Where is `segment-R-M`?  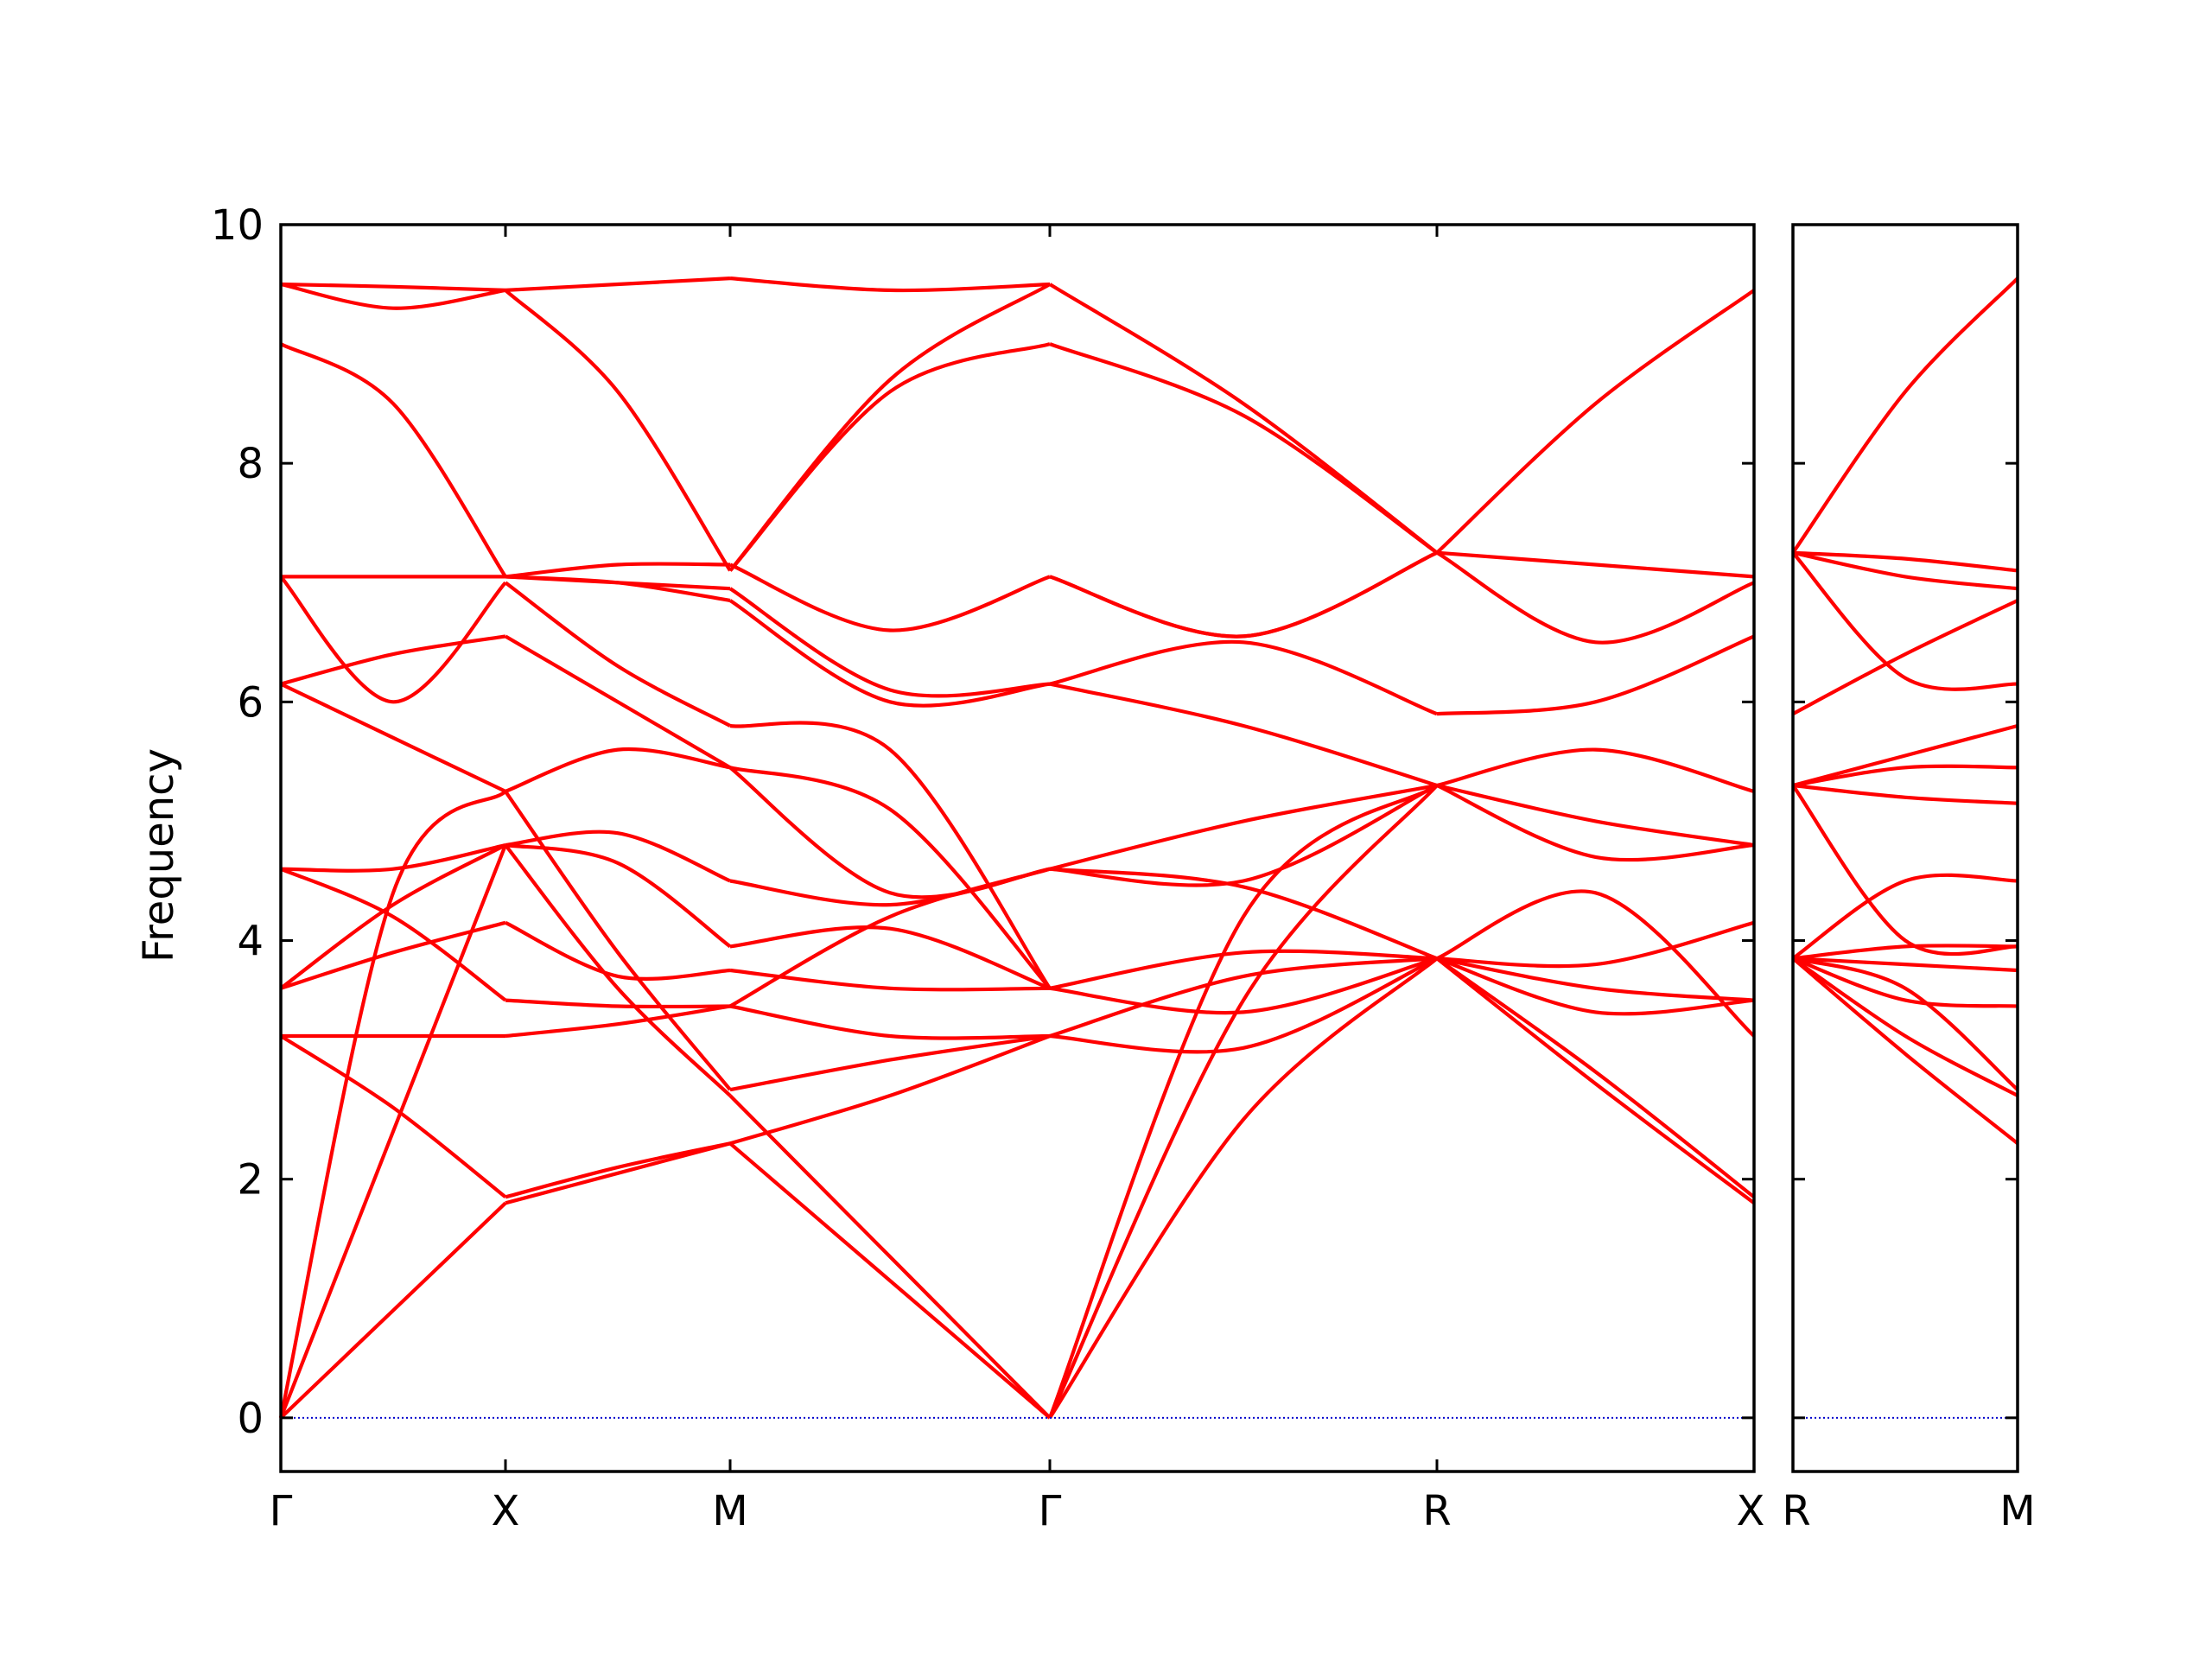
segment-R-M is located at coordinates (1905, 710).